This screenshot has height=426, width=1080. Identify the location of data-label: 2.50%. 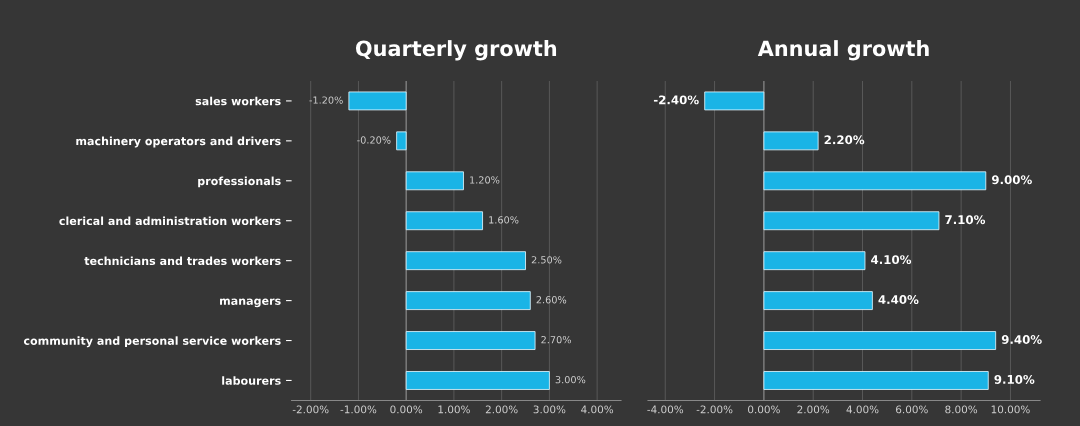
(546, 260).